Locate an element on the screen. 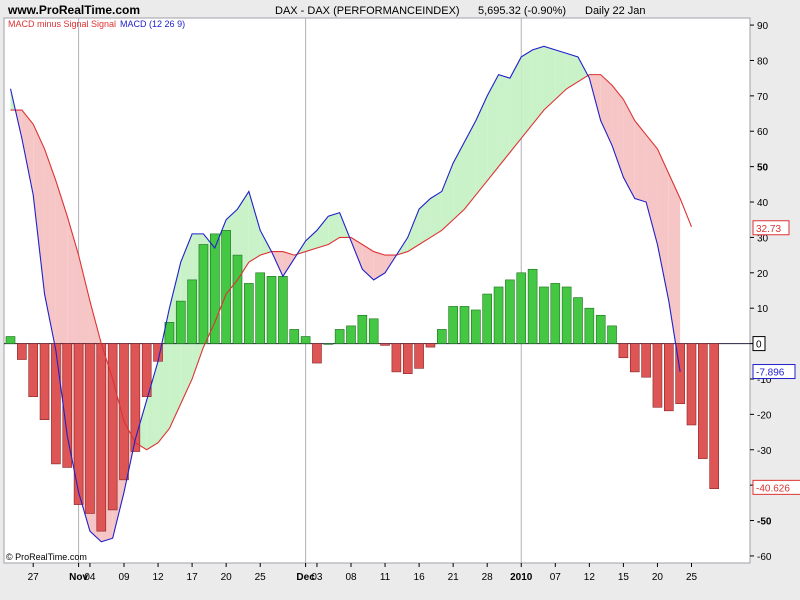 This screenshot has width=800, height=600. last-value-label: -40.626 is located at coordinates (773, 488).